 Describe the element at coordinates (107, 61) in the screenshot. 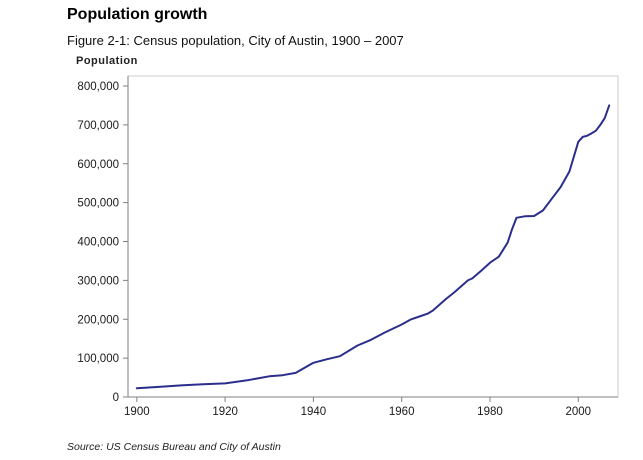

I see `y-axis-title: Population` at that location.